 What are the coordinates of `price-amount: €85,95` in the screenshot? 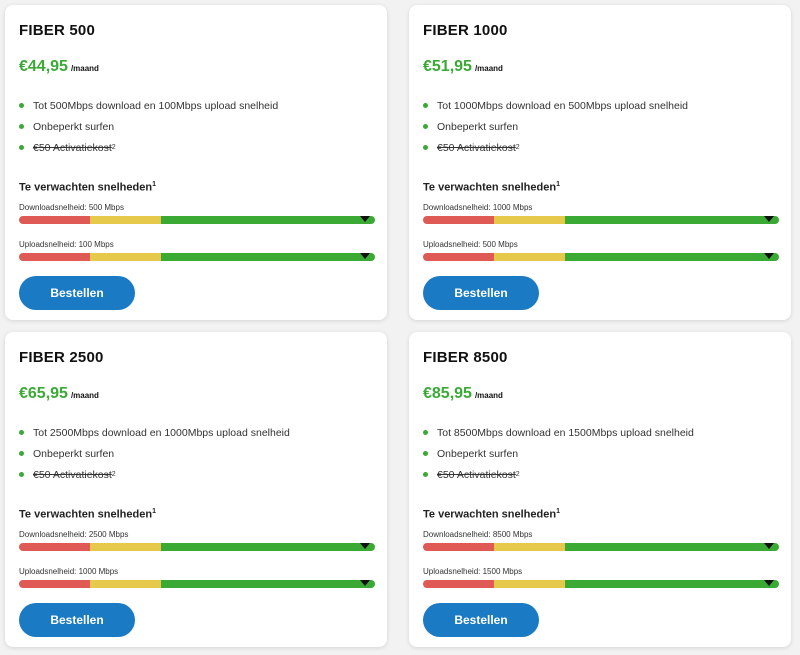 It's located at (447, 393).